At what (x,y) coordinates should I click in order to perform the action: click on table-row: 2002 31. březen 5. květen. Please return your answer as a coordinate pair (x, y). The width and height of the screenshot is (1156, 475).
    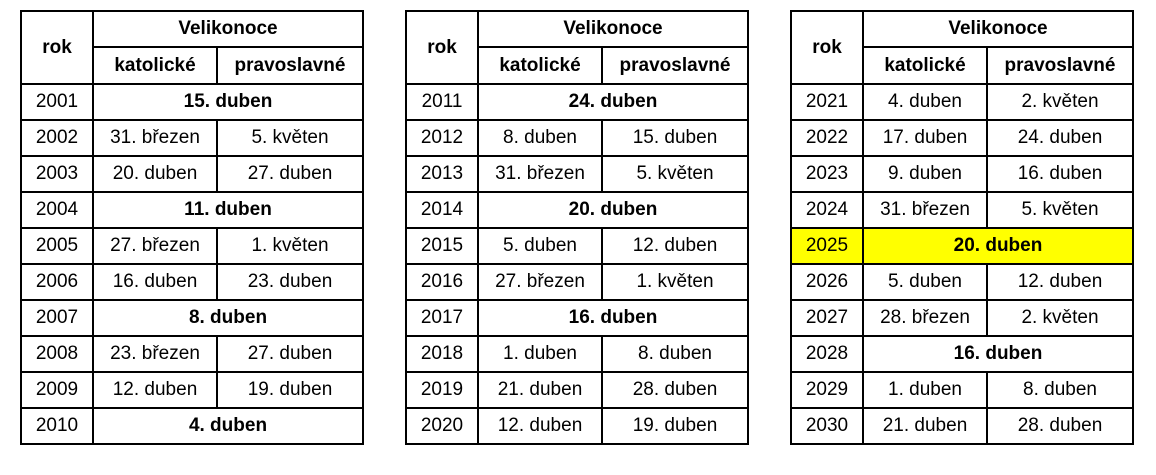
    Looking at the image, I should click on (192, 138).